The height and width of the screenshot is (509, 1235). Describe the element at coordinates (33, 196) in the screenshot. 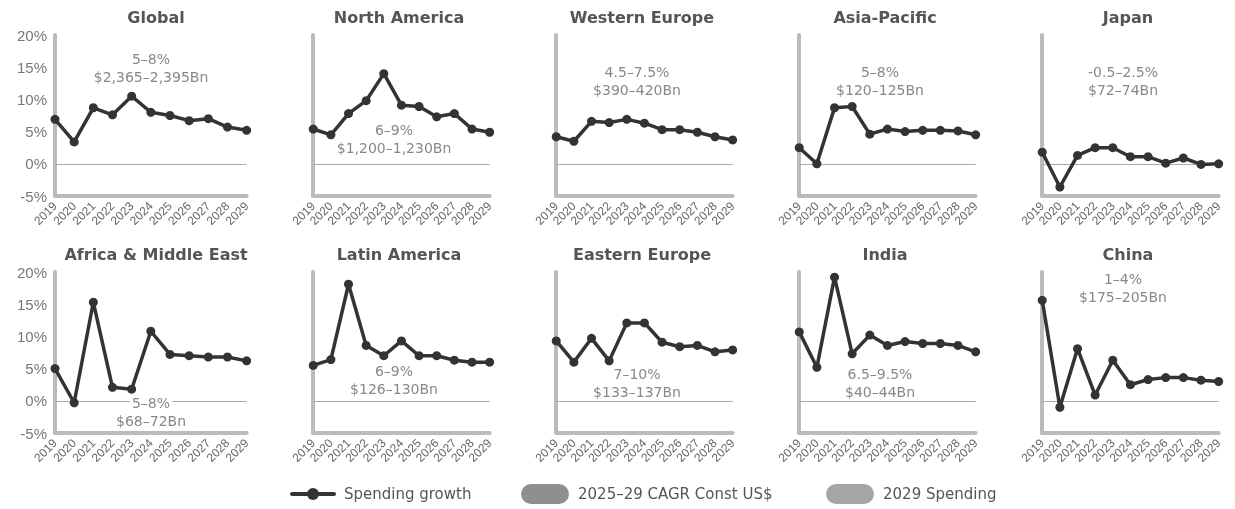

I see `y-tick-label: -5%` at that location.